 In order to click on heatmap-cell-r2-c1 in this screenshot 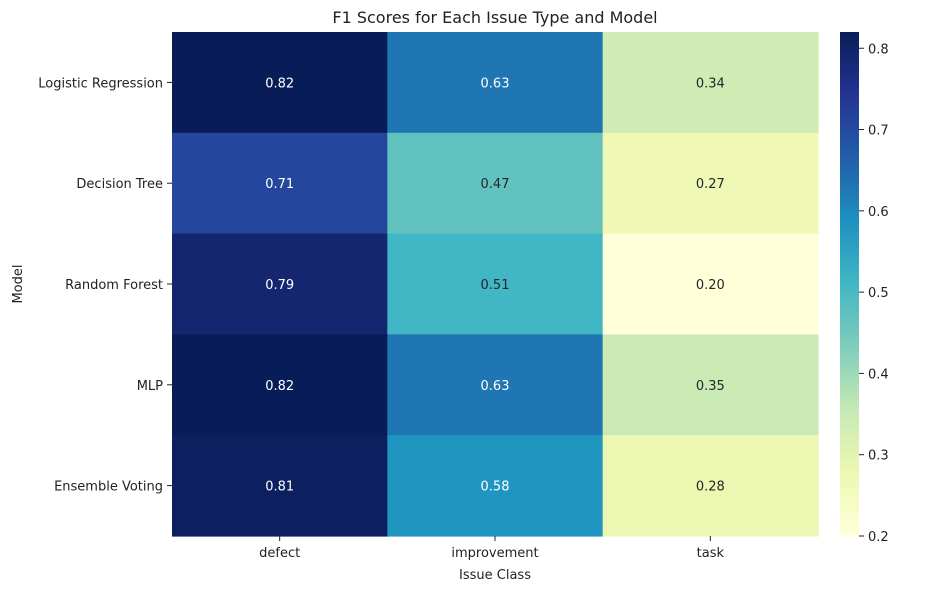, I will do `click(495, 284)`.